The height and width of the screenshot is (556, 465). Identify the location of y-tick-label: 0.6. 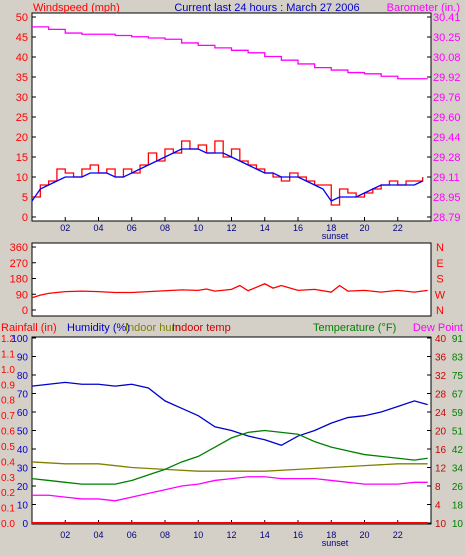
(8, 432).